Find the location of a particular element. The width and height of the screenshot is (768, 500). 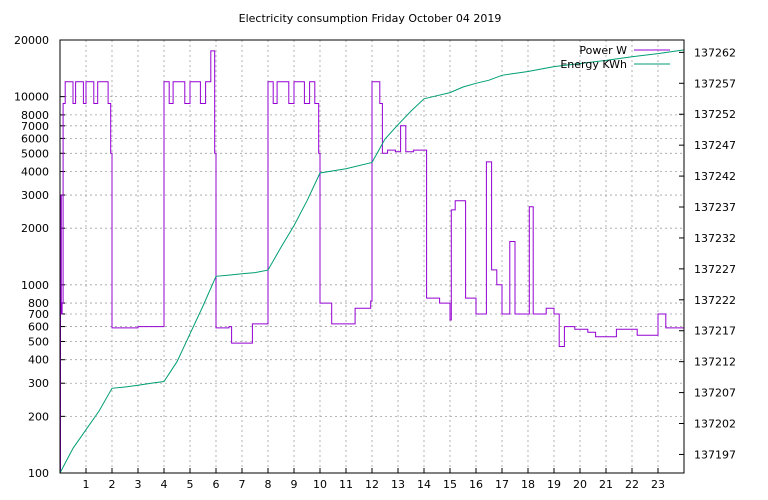

y-left-tick-label: 3000 is located at coordinates (35, 195).